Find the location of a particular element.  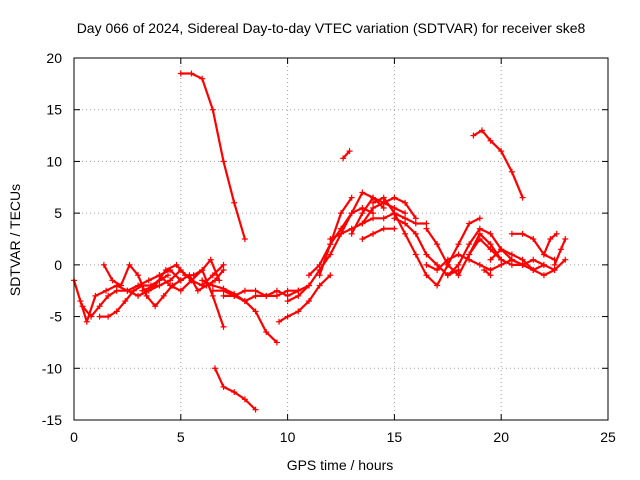

x-tick-label: 5 is located at coordinates (181, 437).